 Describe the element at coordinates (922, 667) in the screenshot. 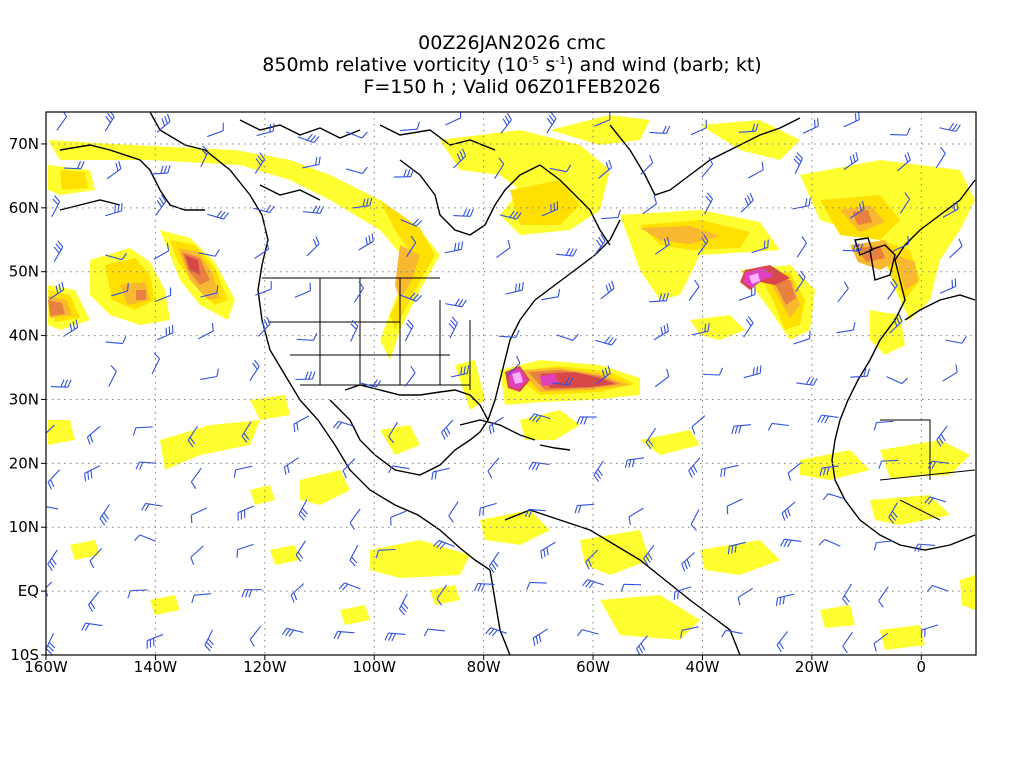

I see `lon-label: 0` at that location.